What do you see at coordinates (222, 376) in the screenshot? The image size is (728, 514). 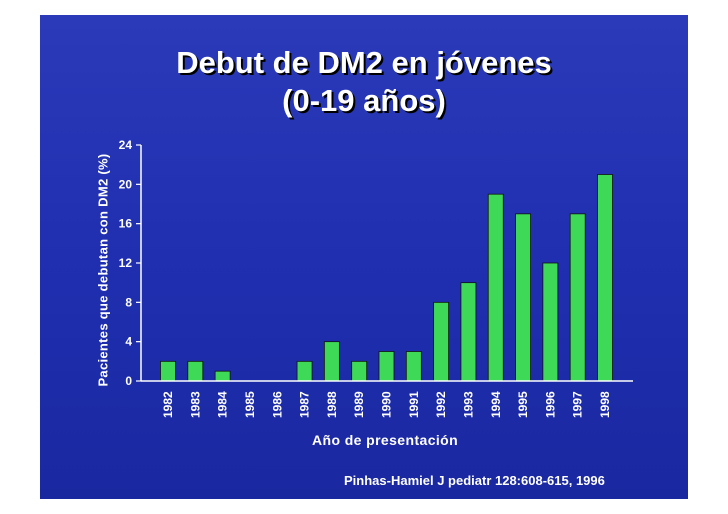 I see `bar-1984` at bounding box center [222, 376].